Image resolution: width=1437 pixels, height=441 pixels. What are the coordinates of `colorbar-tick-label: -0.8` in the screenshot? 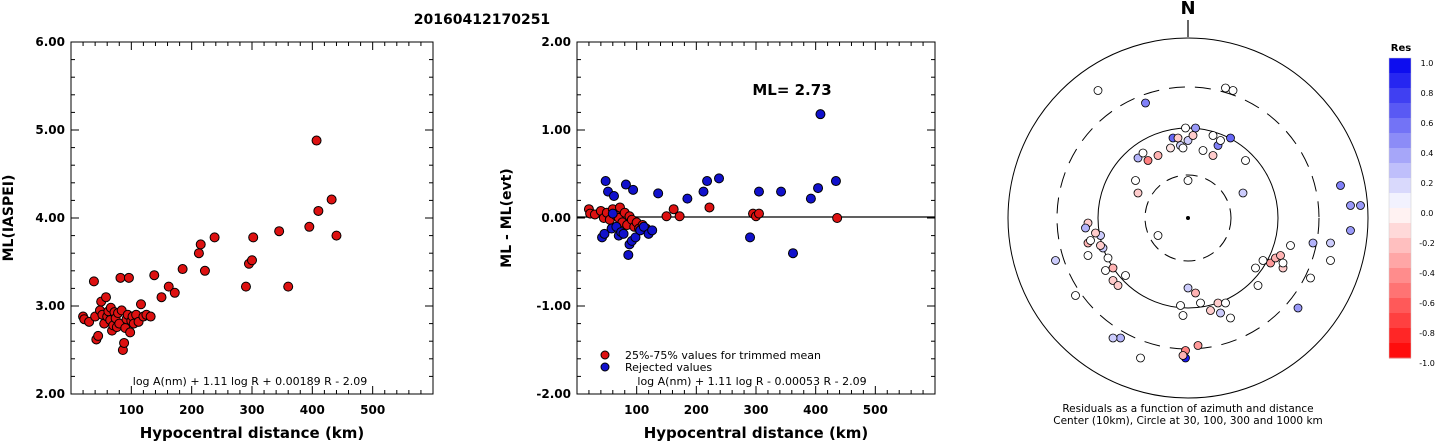 It's located at (1427, 333).